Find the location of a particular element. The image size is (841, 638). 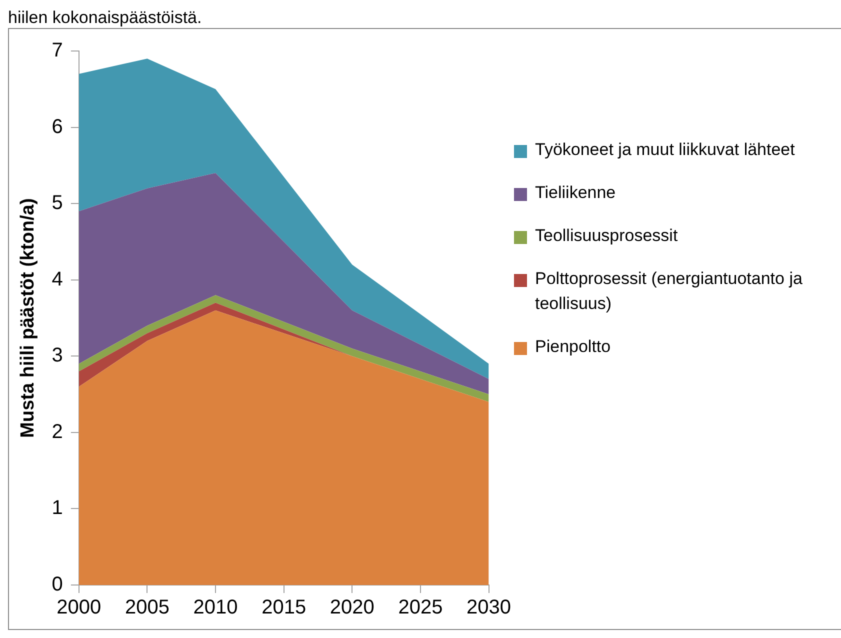

legend-label: Polttoprosessit (energiantuotanto ja teollisuus) is located at coordinates (669, 291).